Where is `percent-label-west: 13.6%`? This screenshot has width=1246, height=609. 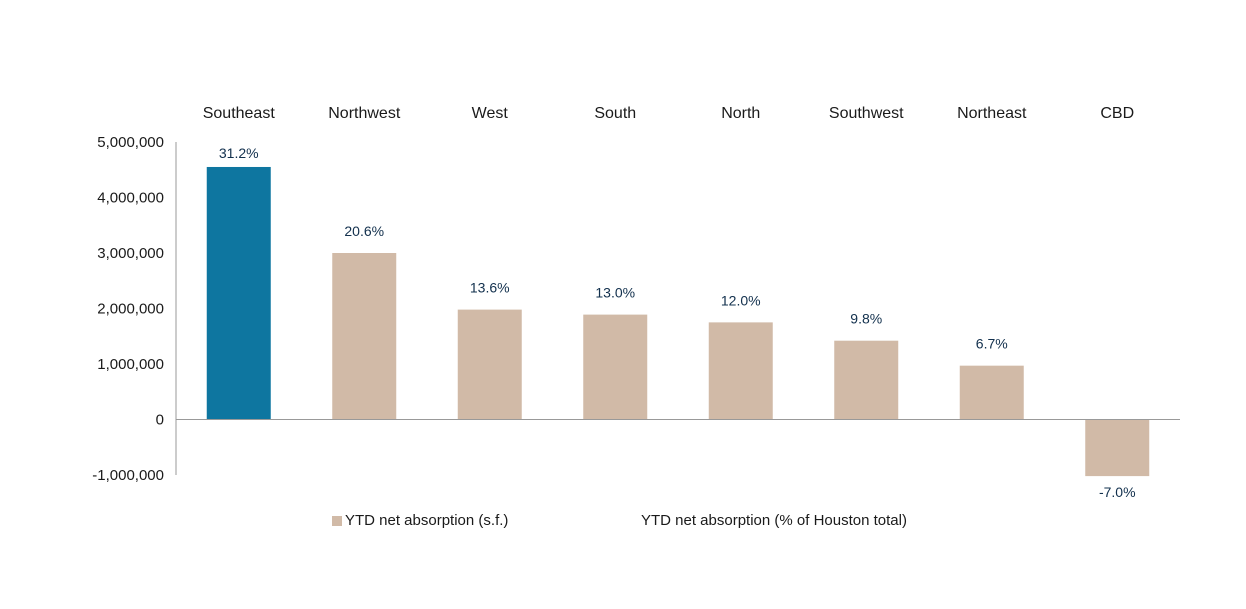
percent-label-west: 13.6% is located at coordinates (490, 288).